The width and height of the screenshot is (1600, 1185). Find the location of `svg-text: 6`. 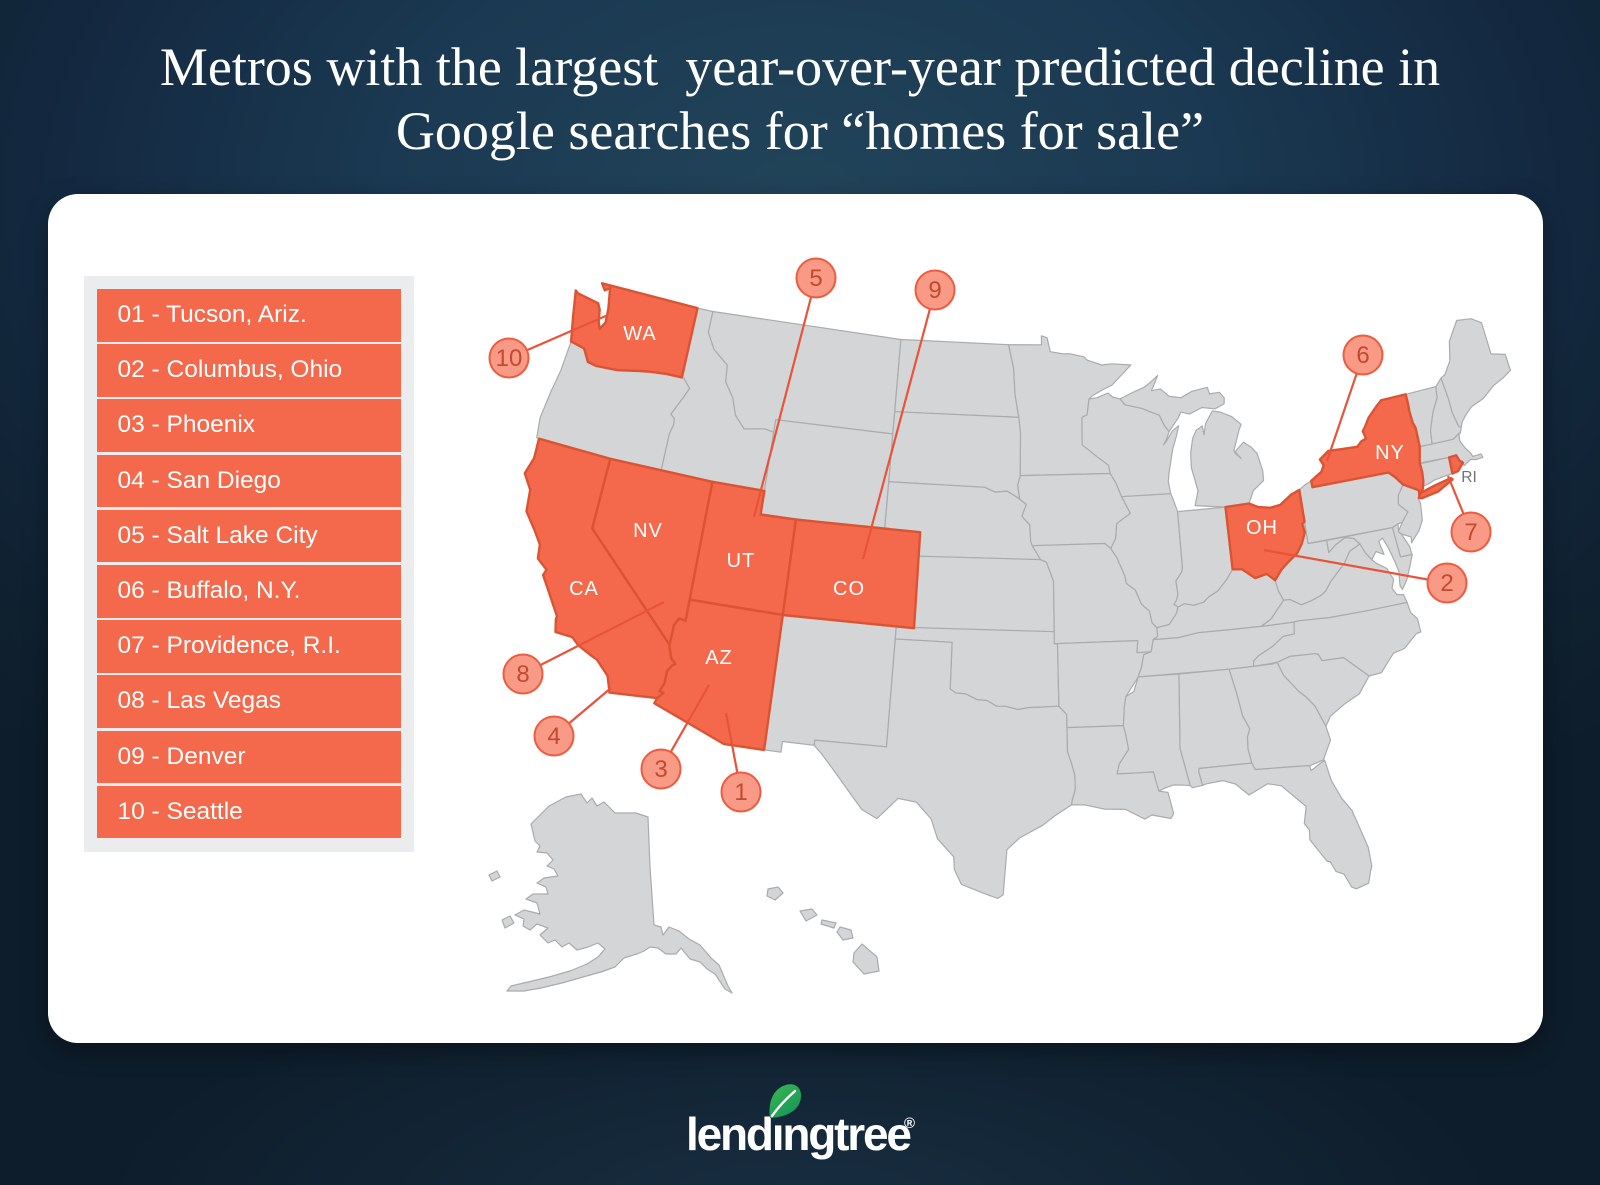

svg-text: 6 is located at coordinates (1362, 355).